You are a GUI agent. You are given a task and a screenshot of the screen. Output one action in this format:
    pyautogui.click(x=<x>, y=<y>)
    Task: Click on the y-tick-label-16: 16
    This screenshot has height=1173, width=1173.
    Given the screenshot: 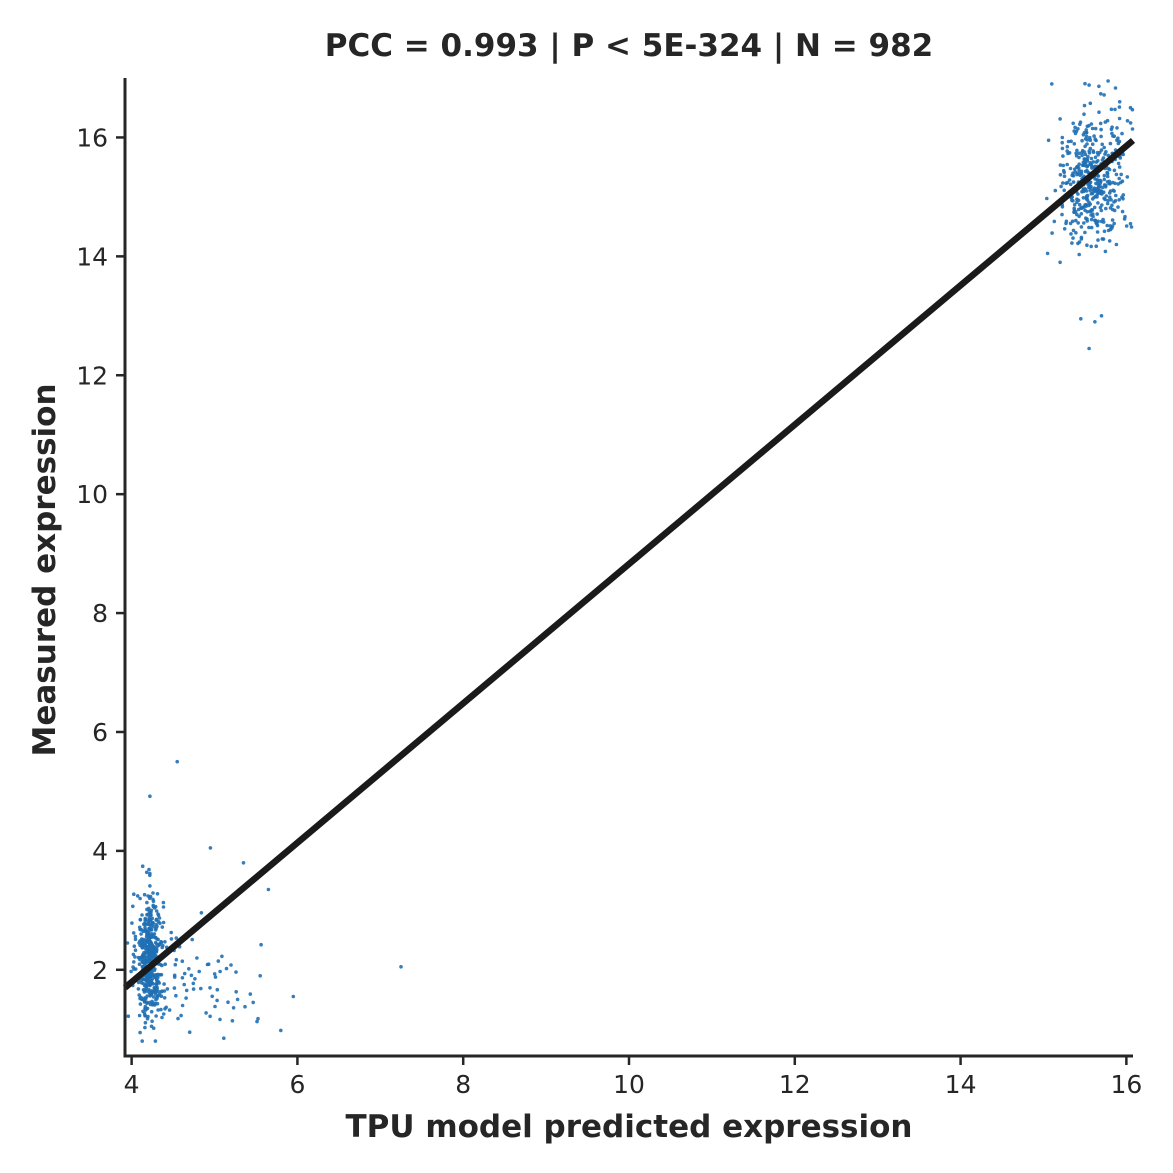 What is the action you would take?
    pyautogui.click(x=92, y=137)
    